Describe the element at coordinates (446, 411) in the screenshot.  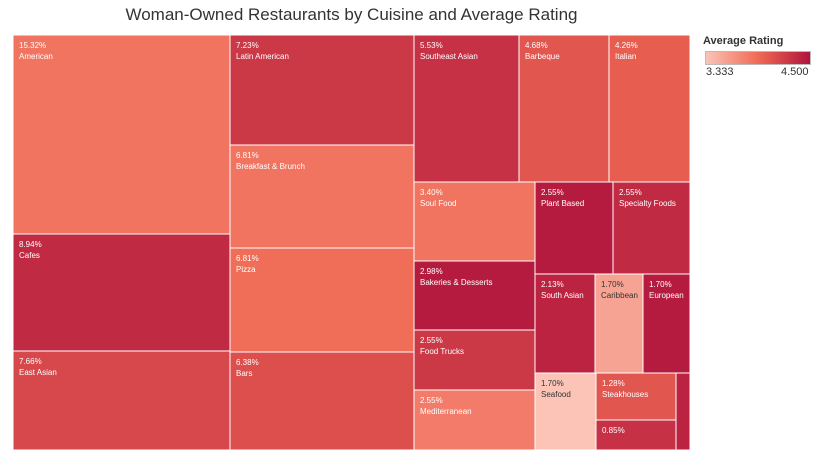
I see `tile-cuisine-label: Mediterranean` at that location.